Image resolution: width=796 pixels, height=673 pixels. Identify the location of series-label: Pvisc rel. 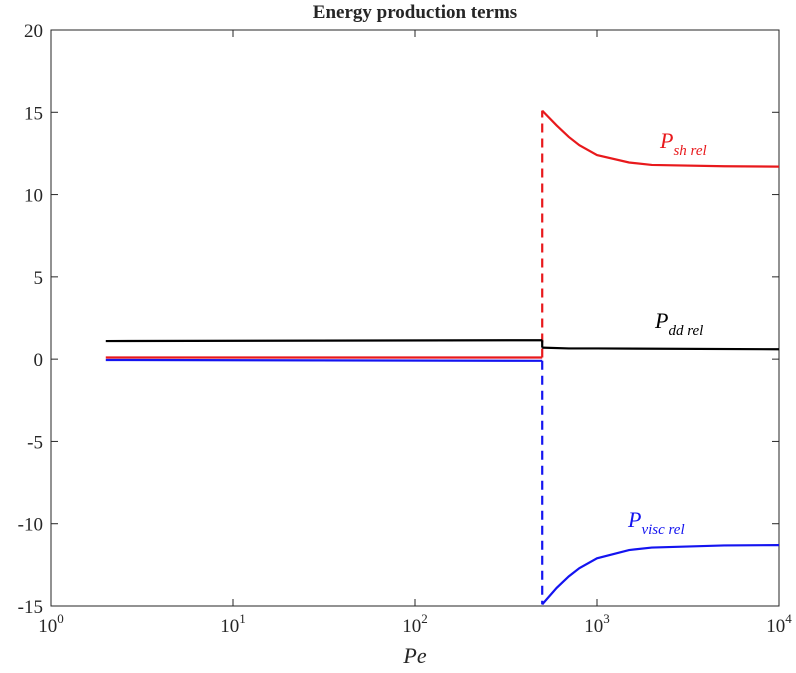
(656, 522).